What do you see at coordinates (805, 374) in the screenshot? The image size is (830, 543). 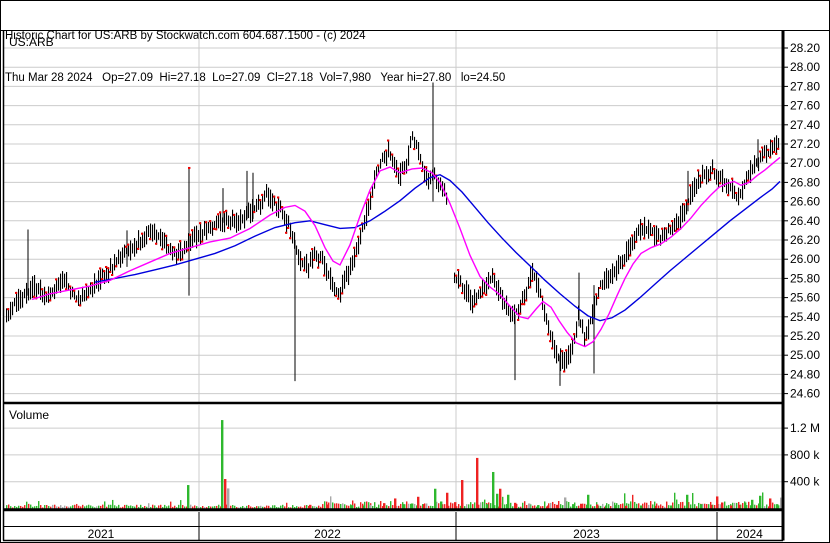 I see `price-axis-tick-label: 24.80` at bounding box center [805, 374].